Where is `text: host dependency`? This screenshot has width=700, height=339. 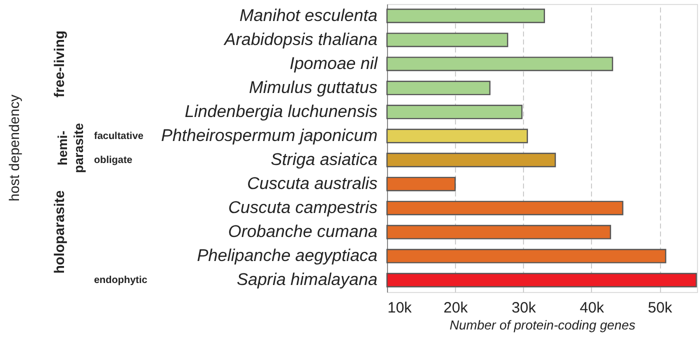
text: host dependency is located at coordinates (14, 148).